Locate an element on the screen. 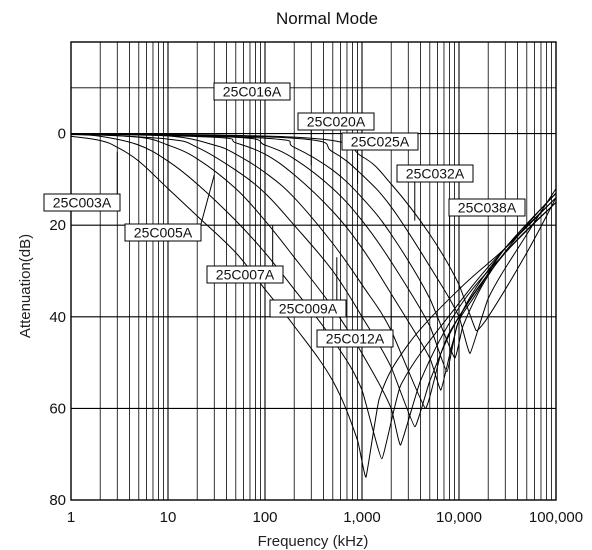 The height and width of the screenshot is (550, 592). callout-label-25c016a: 25C016A is located at coordinates (252, 92).